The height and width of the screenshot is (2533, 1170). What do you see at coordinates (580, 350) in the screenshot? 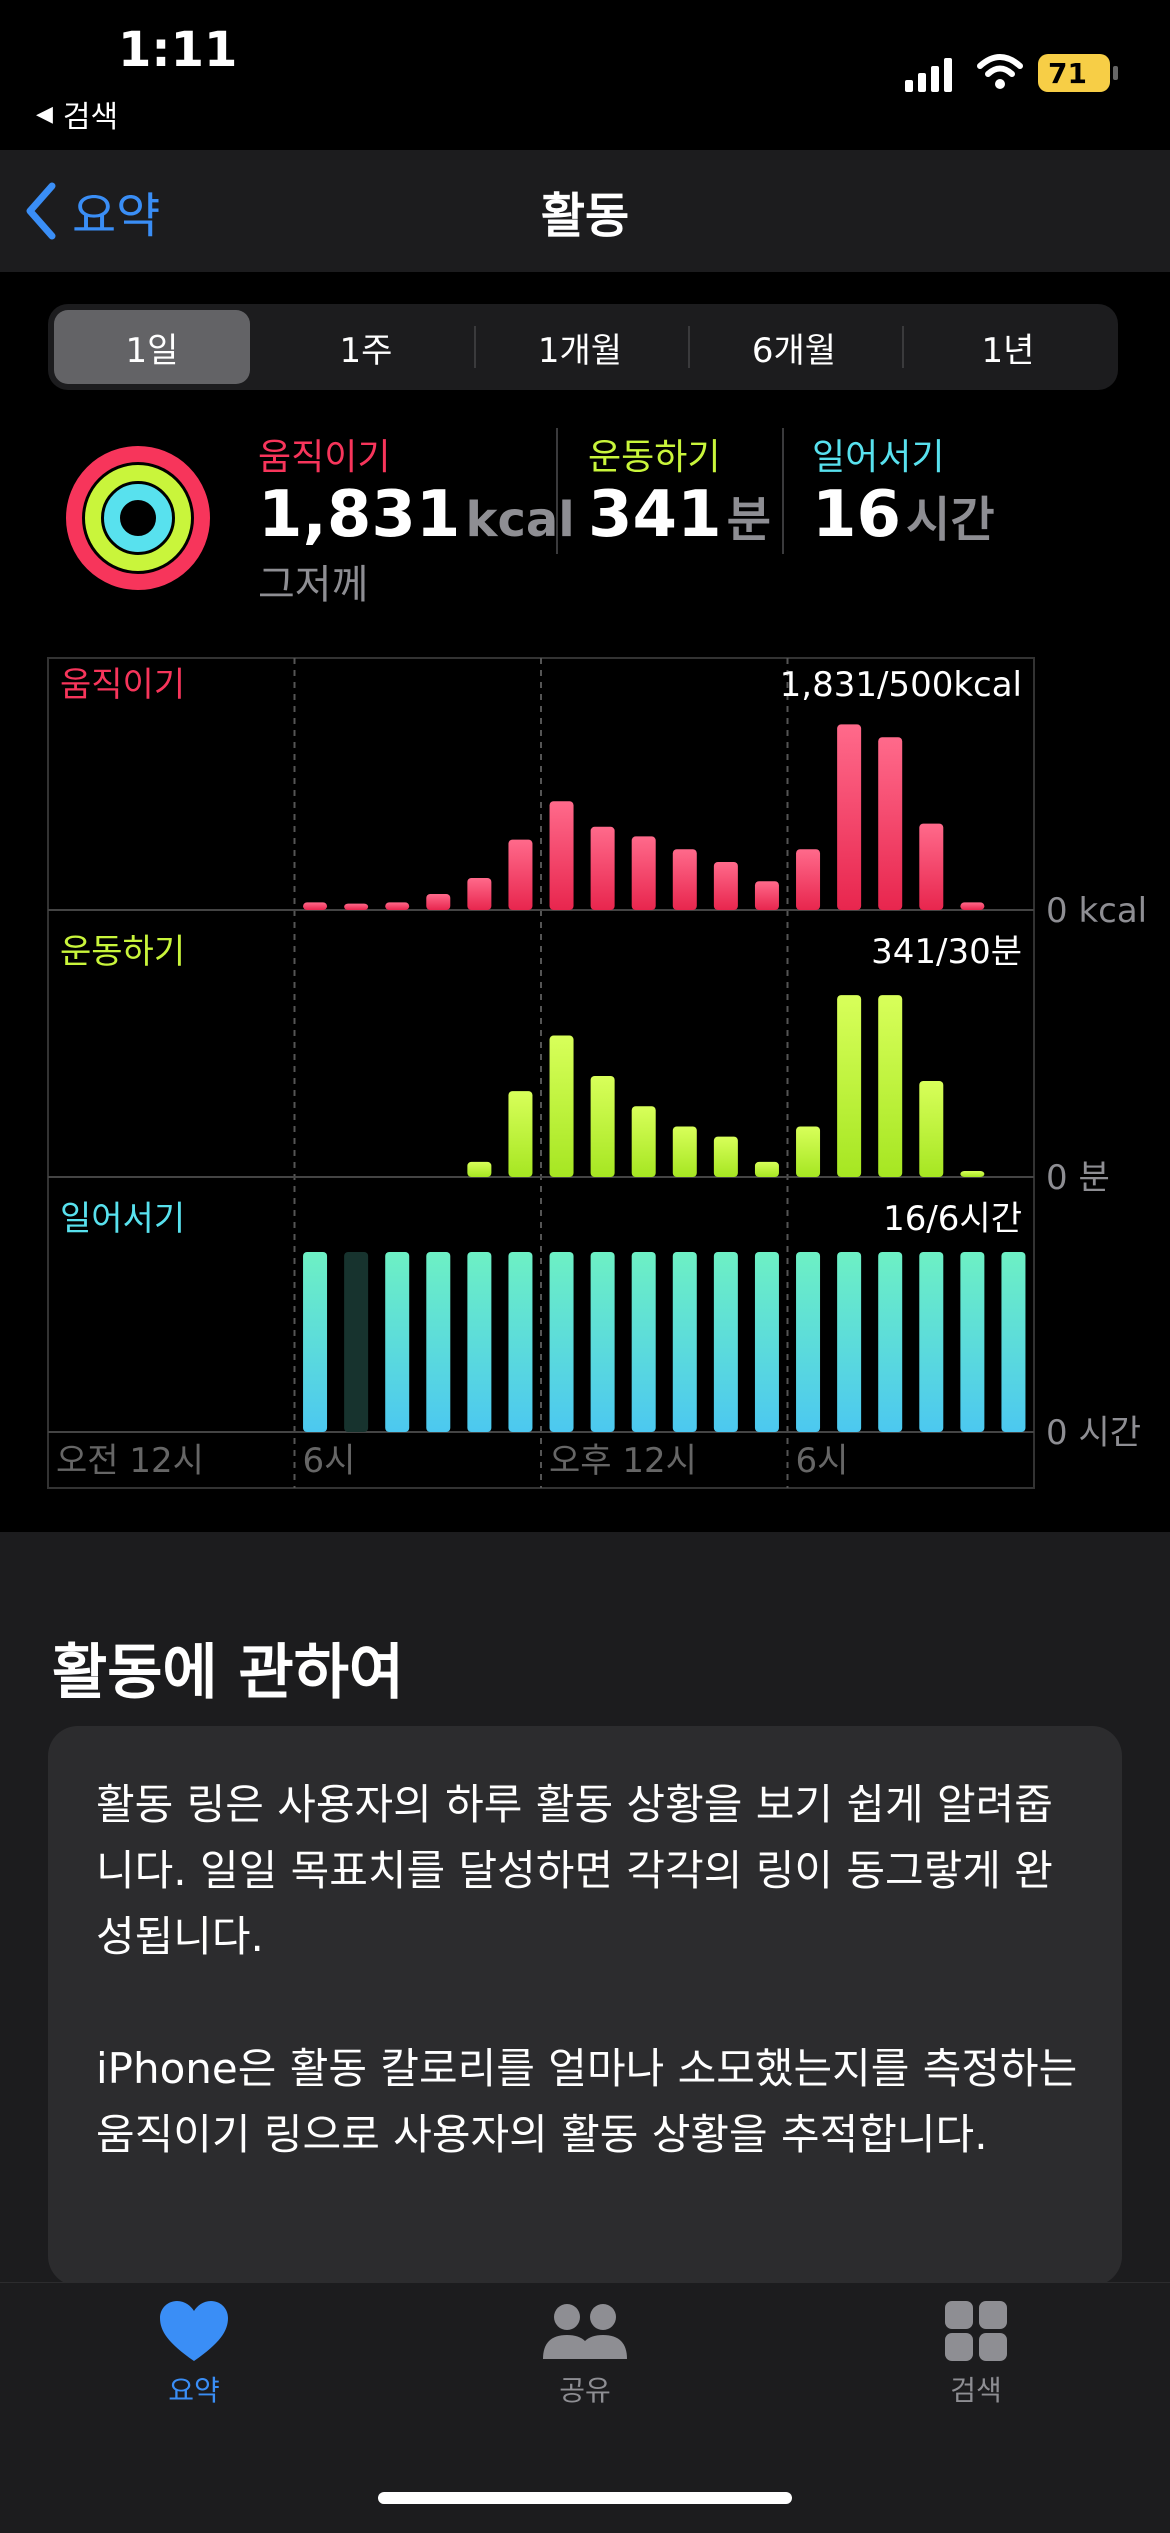
I see `segment-1-month: 1개월` at bounding box center [580, 350].